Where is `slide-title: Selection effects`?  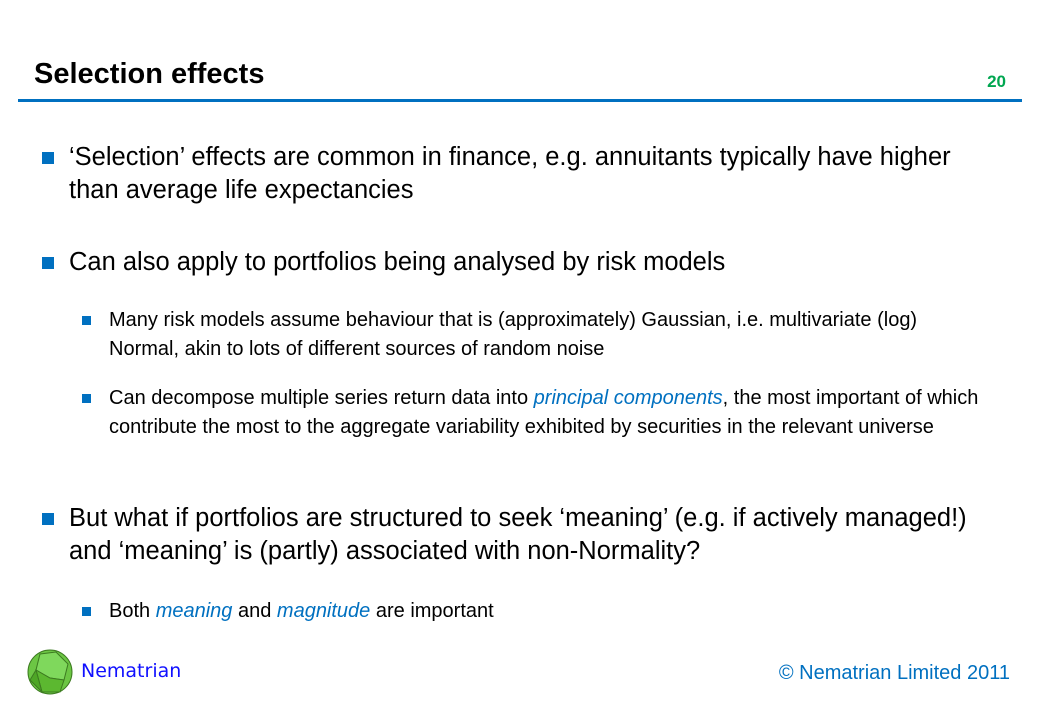 slide-title: Selection effects is located at coordinates (149, 74).